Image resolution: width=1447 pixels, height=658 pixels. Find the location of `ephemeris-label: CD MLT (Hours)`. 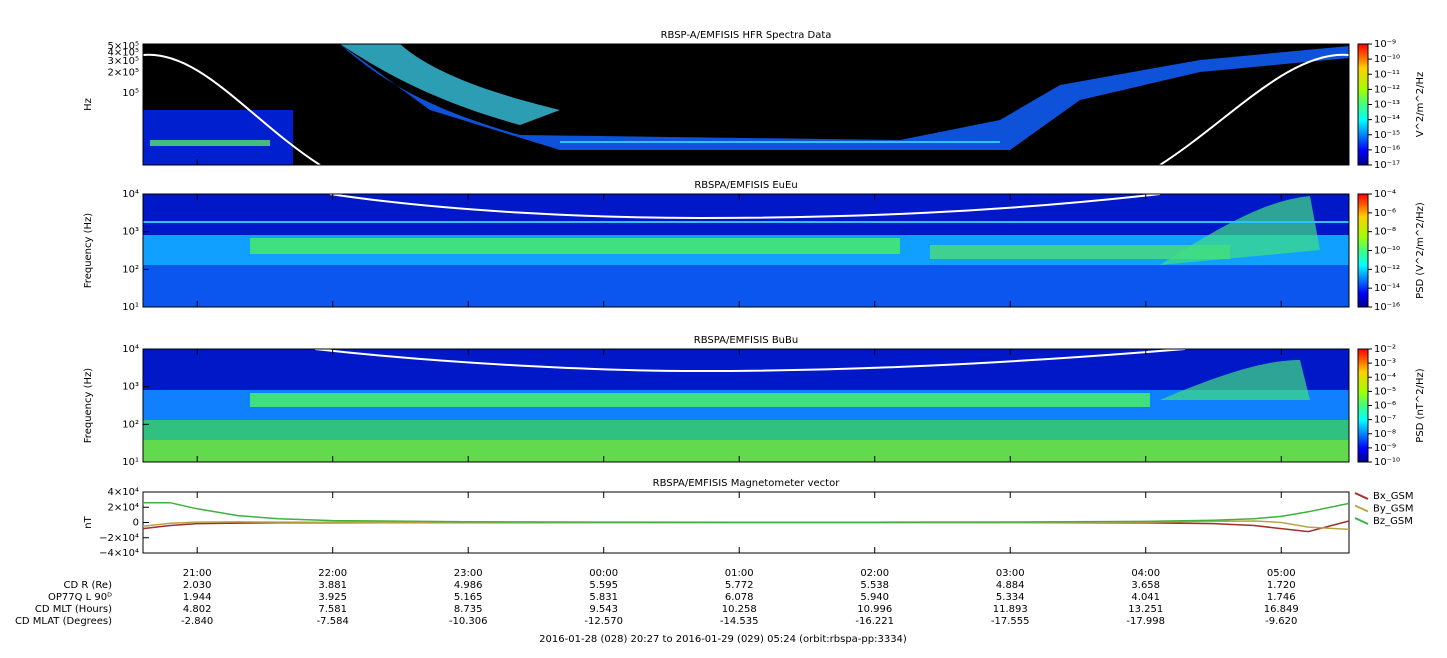

ephemeris-label: CD MLT (Hours) is located at coordinates (73, 609).